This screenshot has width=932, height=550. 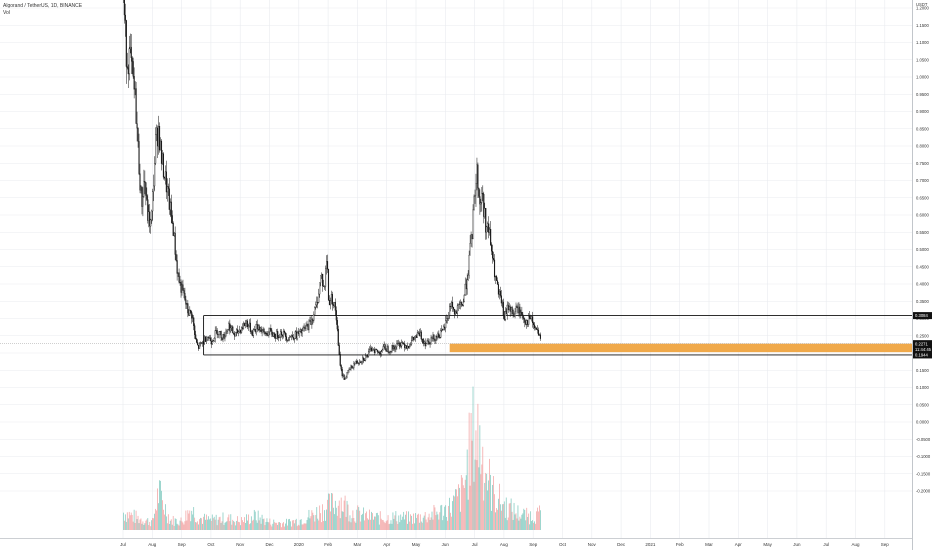 I want to click on price-tick-label: 0.5500, so click(x=922, y=232).